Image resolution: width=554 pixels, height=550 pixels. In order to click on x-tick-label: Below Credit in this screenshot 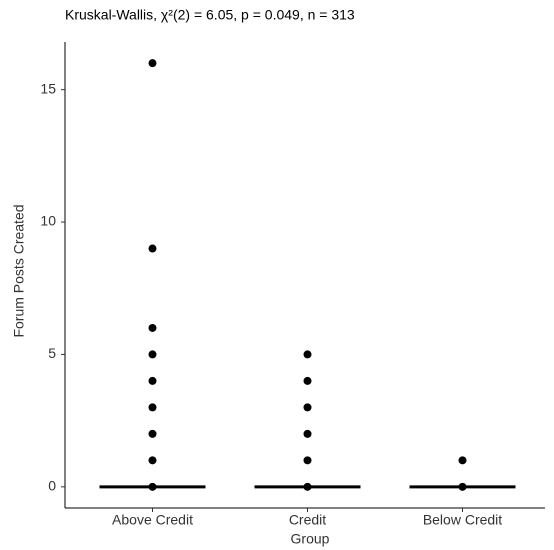, I will do `click(462, 520)`.